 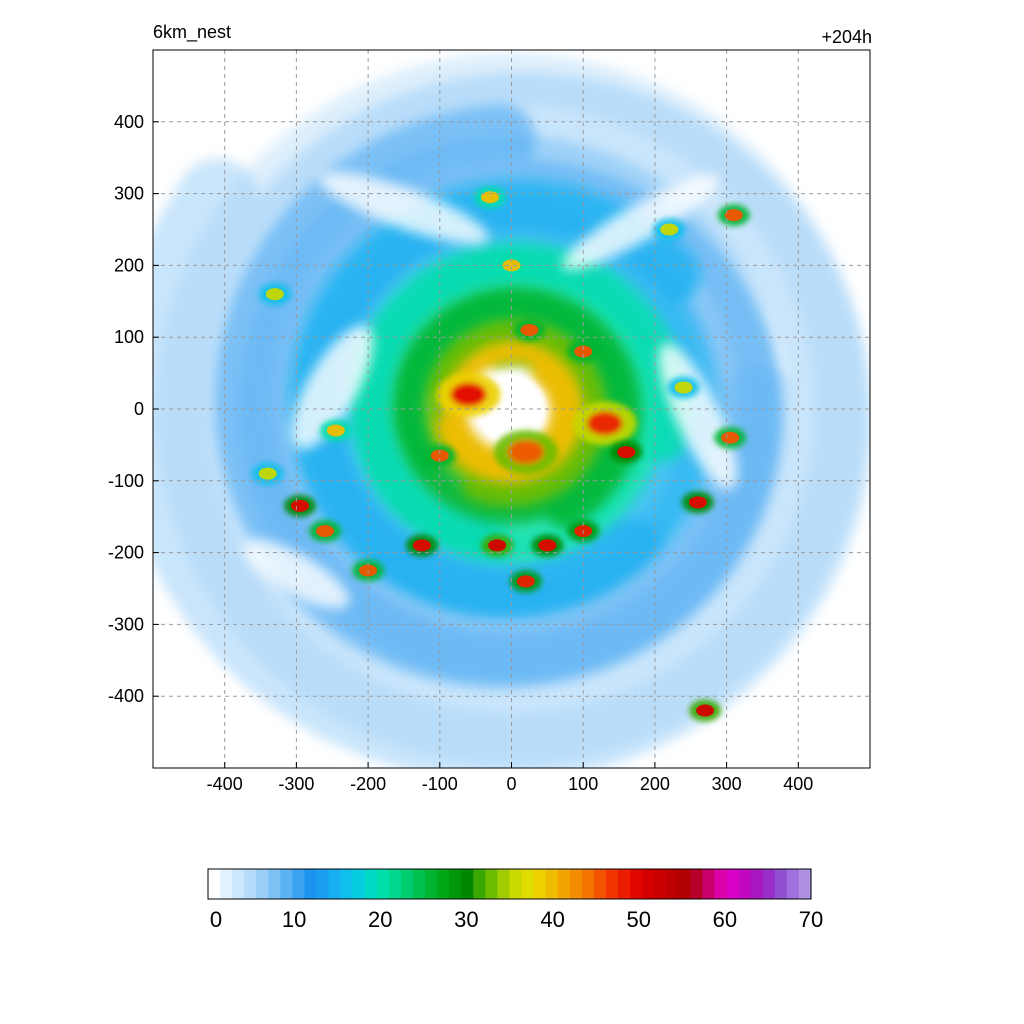 What do you see at coordinates (552, 919) in the screenshot?
I see `colorbar-tick-label: 40` at bounding box center [552, 919].